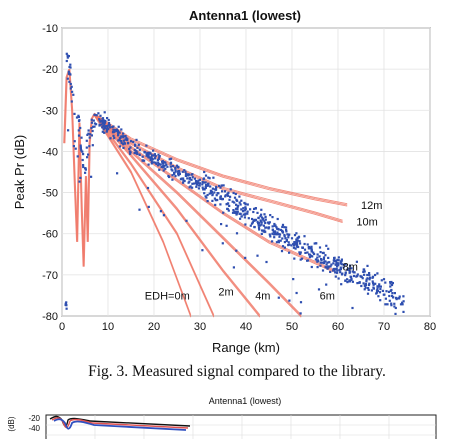 Image resolution: width=474 pixels, height=439 pixels. I want to click on x-tick-label: 0, so click(62, 327).